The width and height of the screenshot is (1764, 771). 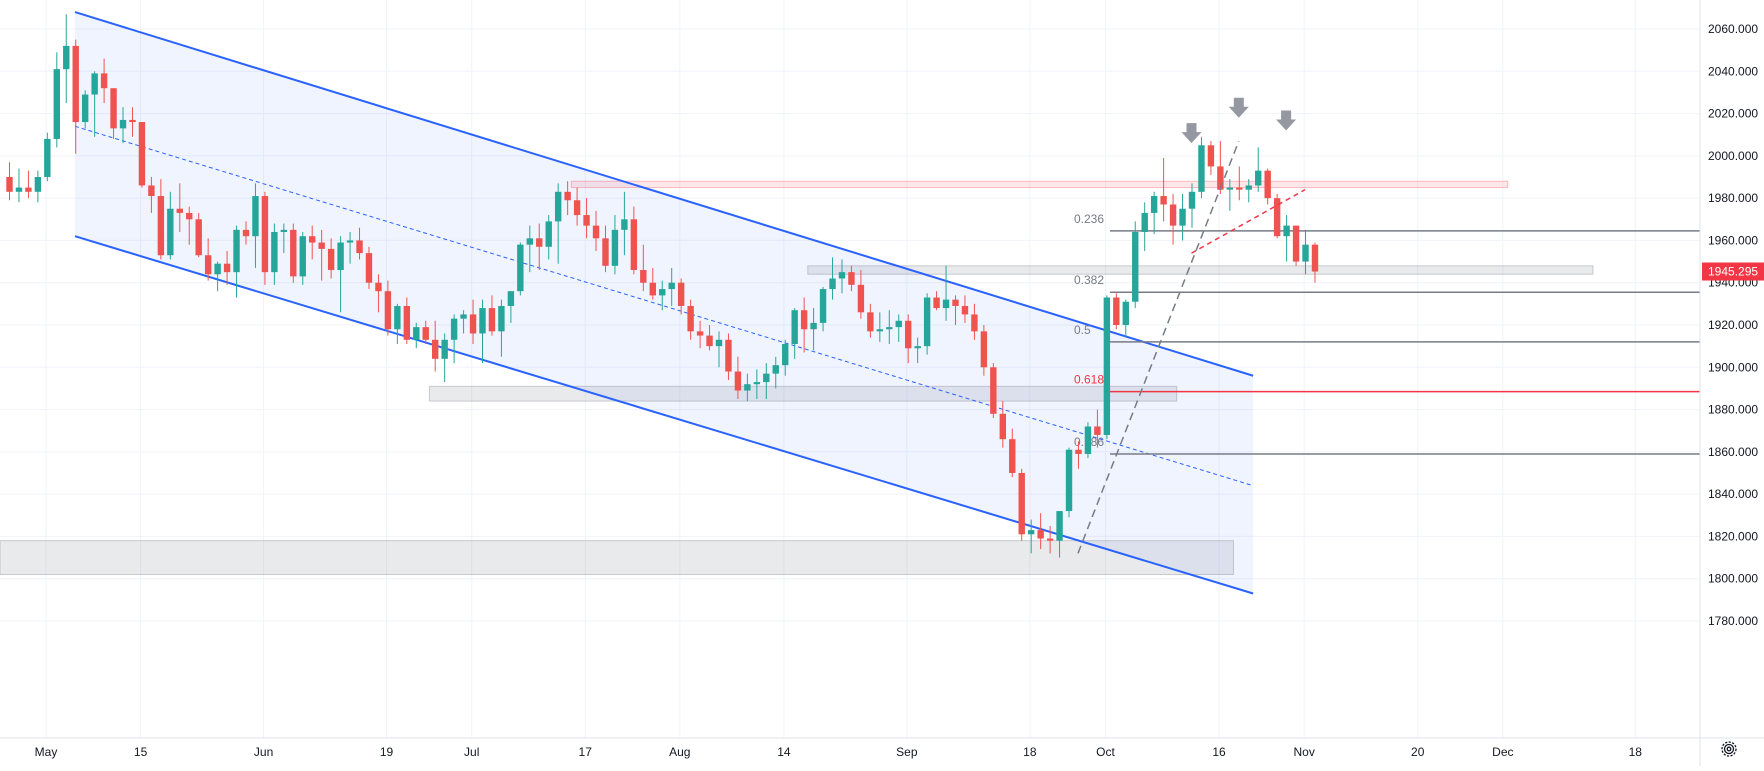 What do you see at coordinates (1733, 410) in the screenshot?
I see `y-tick-label: 1880.000` at bounding box center [1733, 410].